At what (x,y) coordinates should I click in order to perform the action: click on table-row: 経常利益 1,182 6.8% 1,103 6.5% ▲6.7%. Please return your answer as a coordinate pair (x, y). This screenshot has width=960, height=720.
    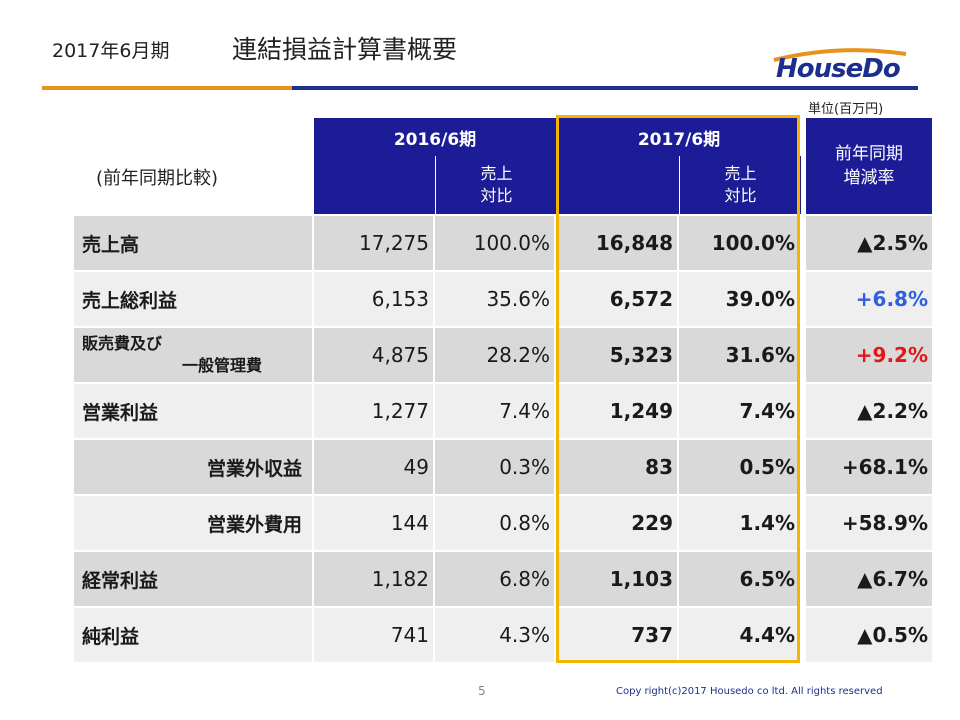
    Looking at the image, I should click on (503, 580).